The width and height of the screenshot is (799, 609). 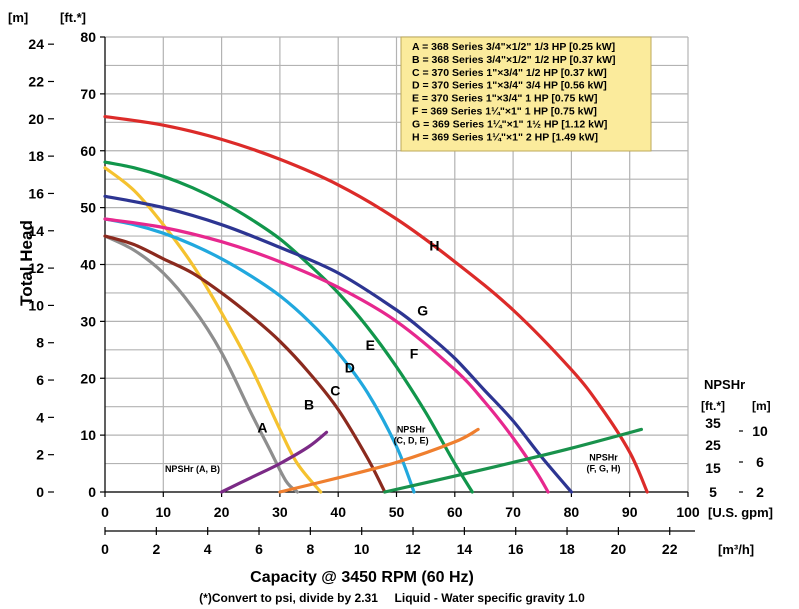 I want to click on npshr-ft-tick-label: 5, so click(x=713, y=492).